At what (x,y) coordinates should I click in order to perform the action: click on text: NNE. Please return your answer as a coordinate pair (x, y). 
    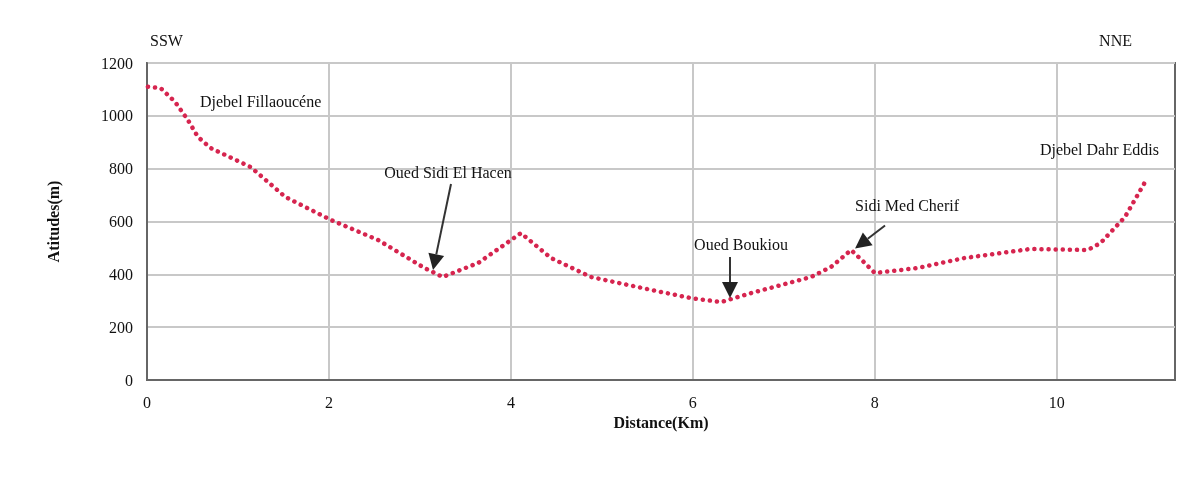
    Looking at the image, I should click on (1115, 40).